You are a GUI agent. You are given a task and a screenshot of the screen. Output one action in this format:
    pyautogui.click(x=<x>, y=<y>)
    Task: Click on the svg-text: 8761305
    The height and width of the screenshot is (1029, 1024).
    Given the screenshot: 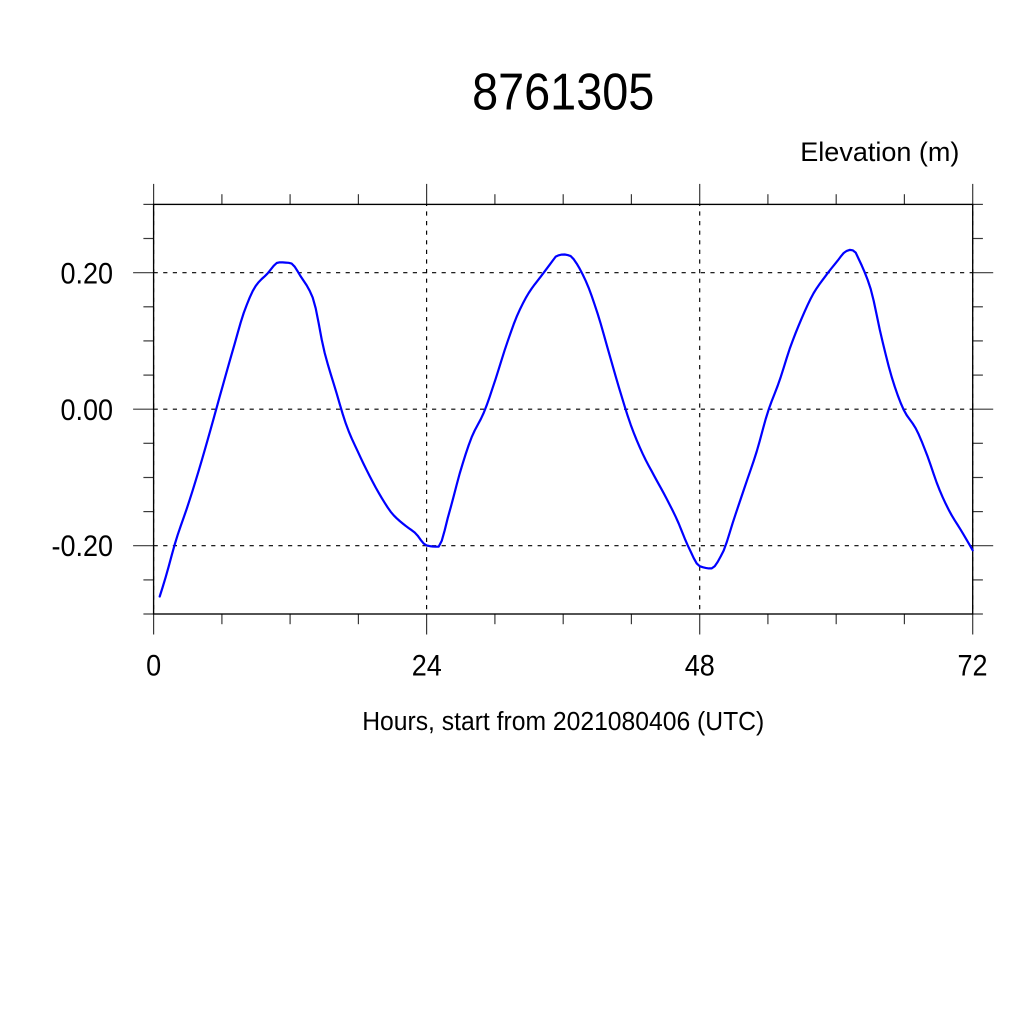 What is the action you would take?
    pyautogui.click(x=563, y=92)
    